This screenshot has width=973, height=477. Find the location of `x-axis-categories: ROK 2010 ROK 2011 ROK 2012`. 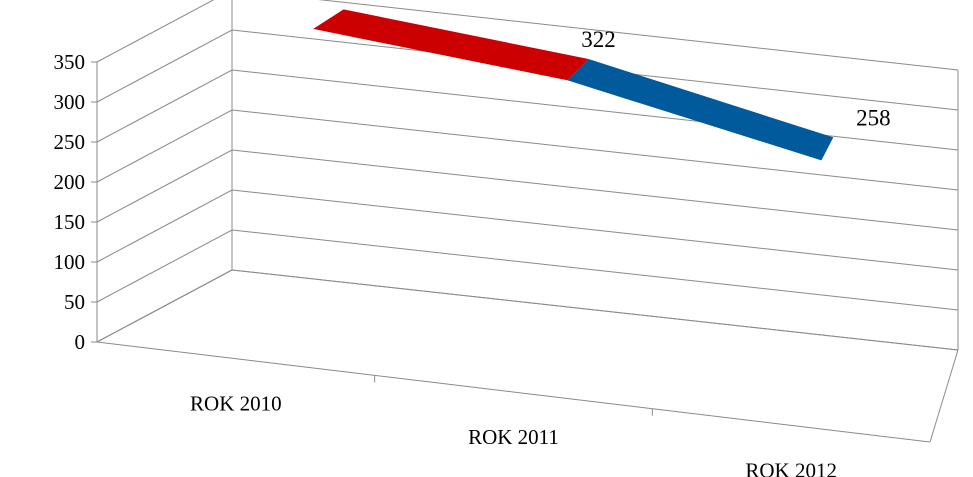

x-axis-categories: ROK 2010 ROK 2011 ROK 2012 is located at coordinates (513, 426).